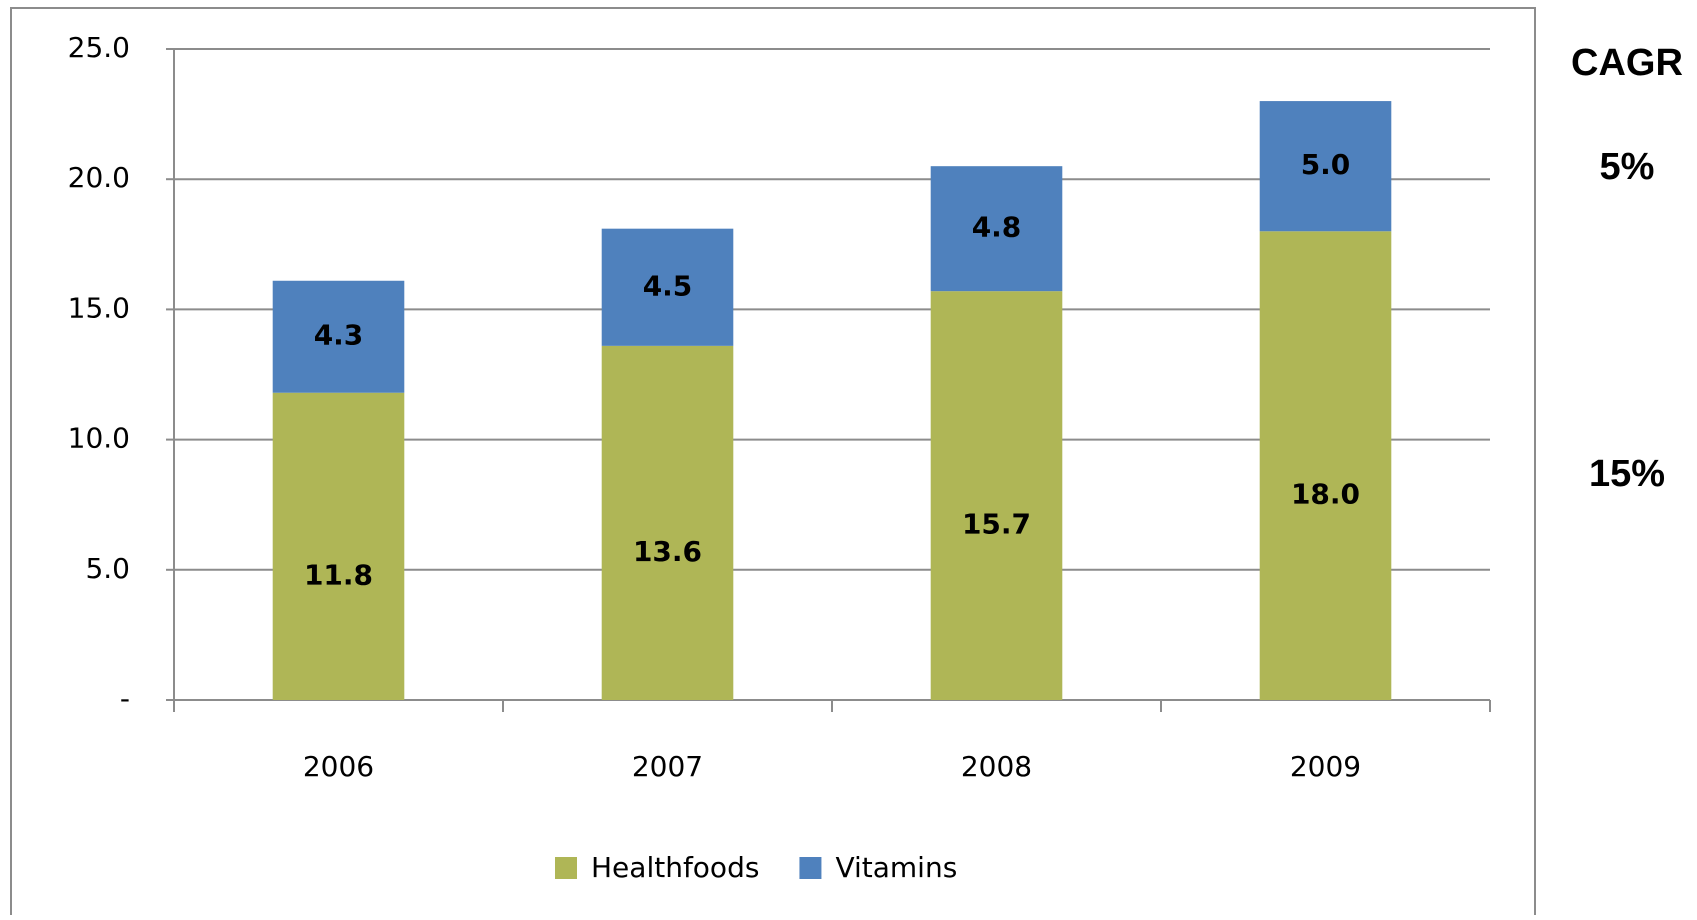 The height and width of the screenshot is (920, 1697). I want to click on legend-label: Vitamins, so click(896, 867).